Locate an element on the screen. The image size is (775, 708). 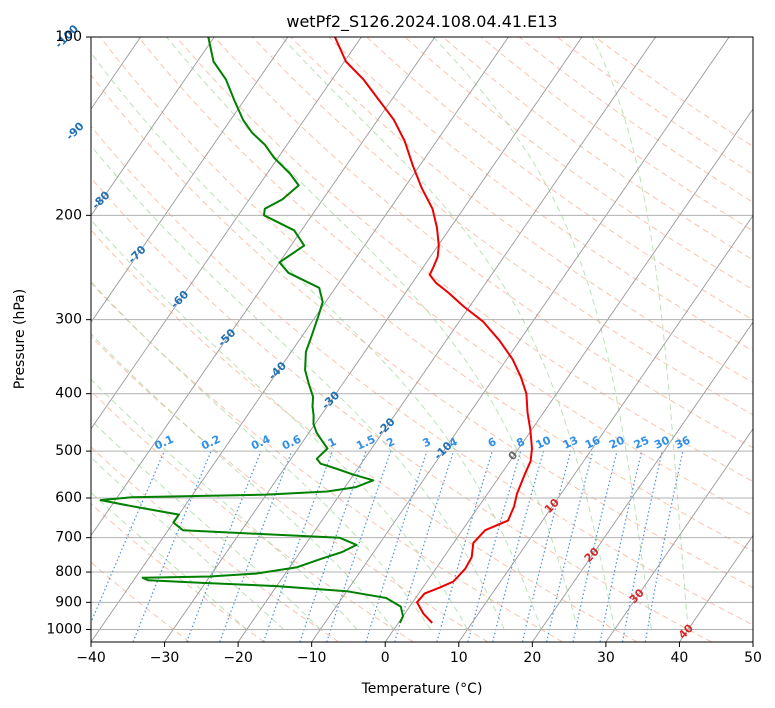
y-axis-label: Pressure (hPa) is located at coordinates (20, 339).